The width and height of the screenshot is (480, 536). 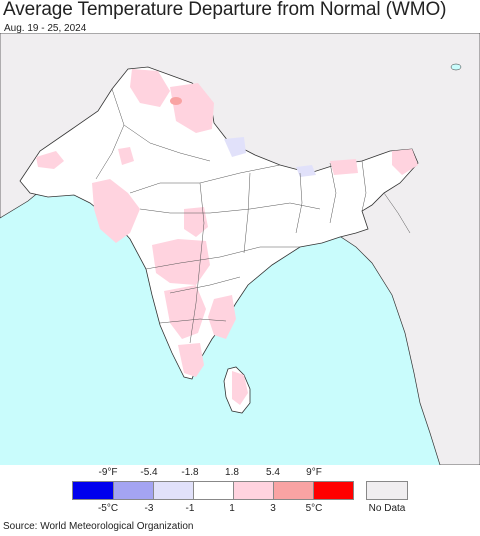 I want to click on lake, so click(x=456, y=67).